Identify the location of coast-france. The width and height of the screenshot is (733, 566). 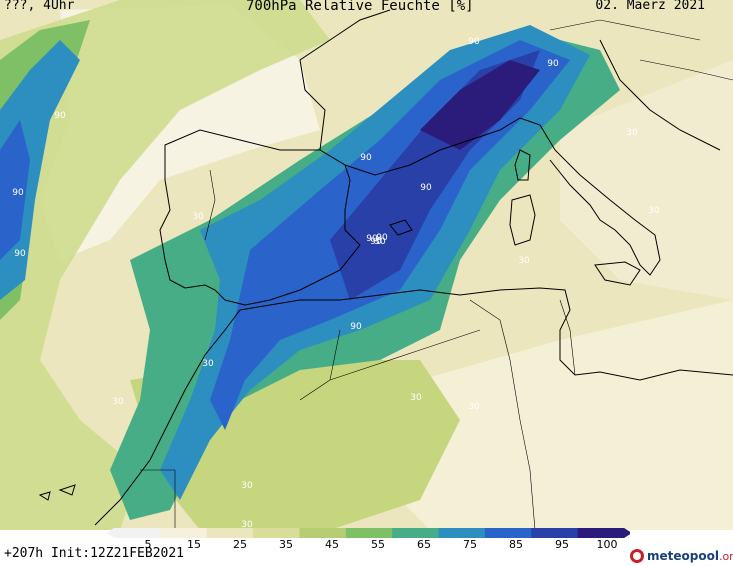
(410, 92).